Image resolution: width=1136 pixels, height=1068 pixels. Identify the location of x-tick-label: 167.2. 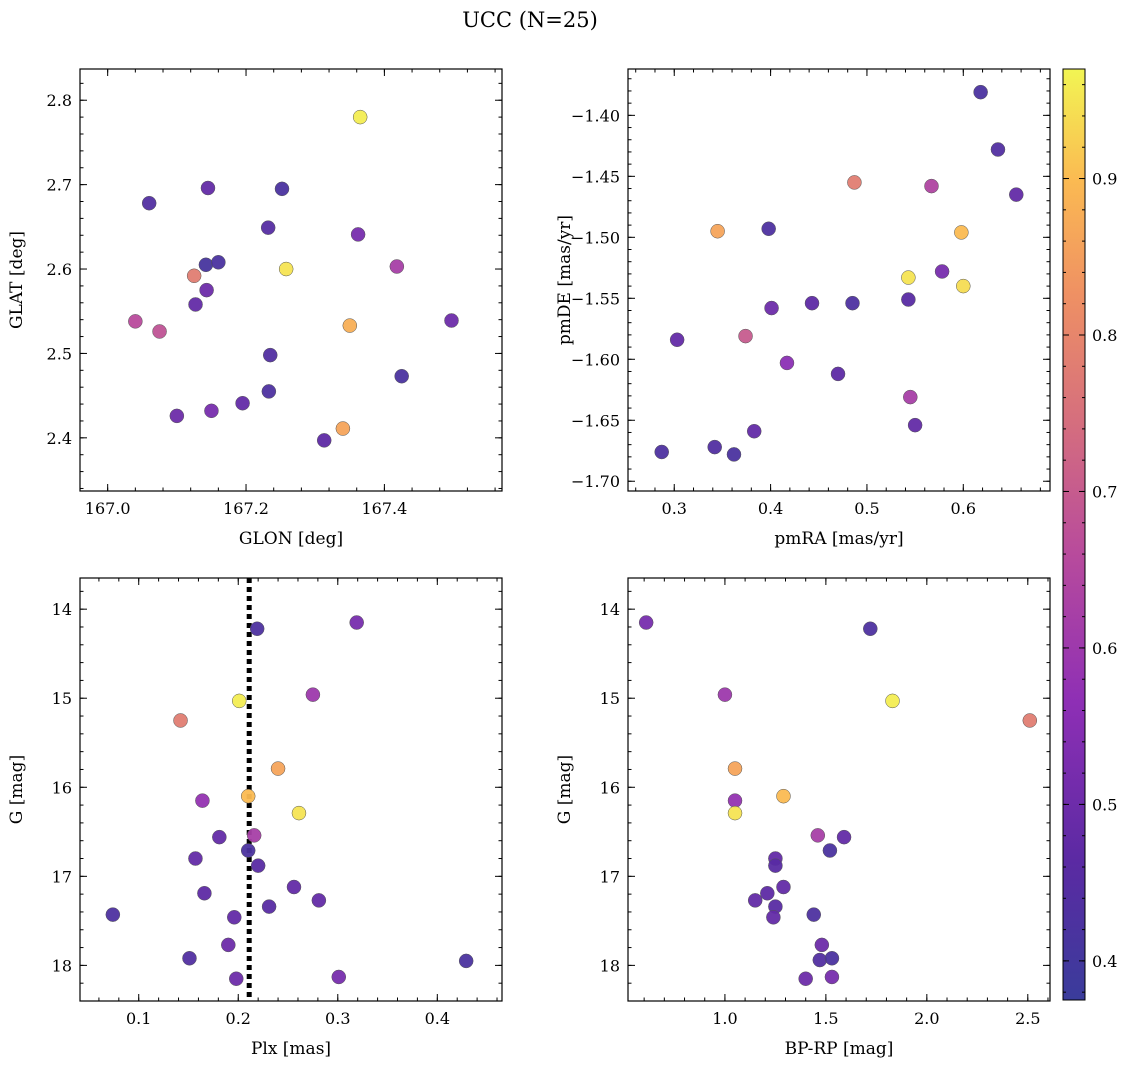
(246, 508).